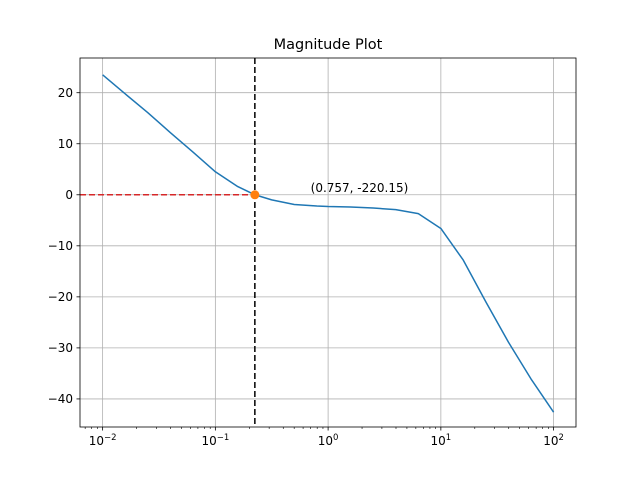 Image resolution: width=640 pixels, height=480 pixels. What do you see at coordinates (215, 440) in the screenshot?
I see `x-tick-label: 10⁻¹` at bounding box center [215, 440].